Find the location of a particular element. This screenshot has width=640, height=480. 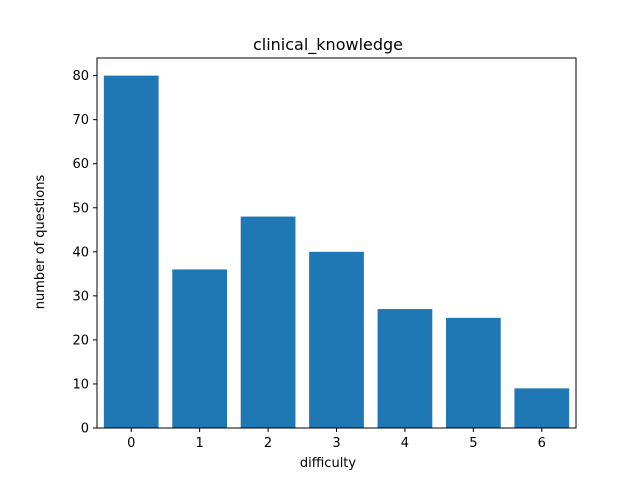

x-tick-label: 5 is located at coordinates (473, 443).